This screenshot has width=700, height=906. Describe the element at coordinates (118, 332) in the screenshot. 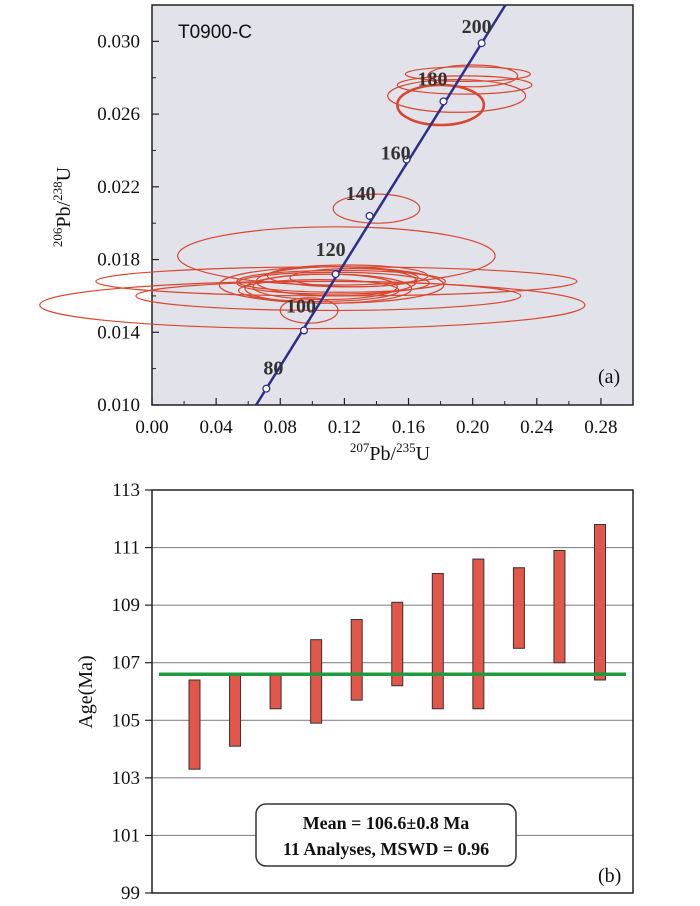

I see `y-tick-label: 0.014` at that location.